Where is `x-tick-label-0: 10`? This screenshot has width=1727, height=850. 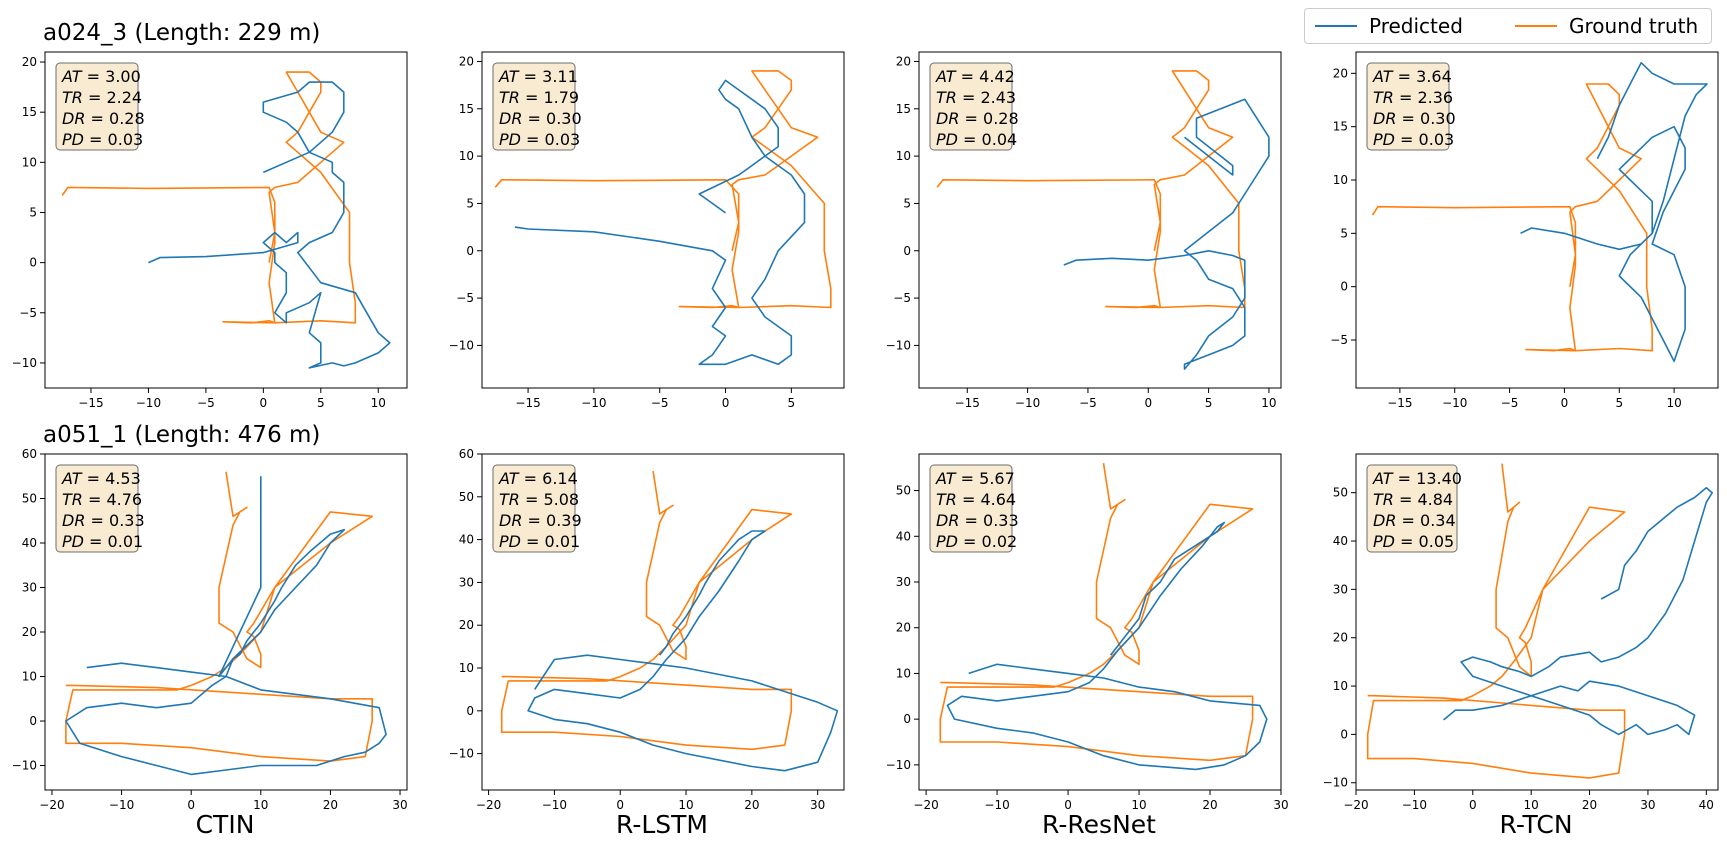
x-tick-label-0: 10 is located at coordinates (378, 403).